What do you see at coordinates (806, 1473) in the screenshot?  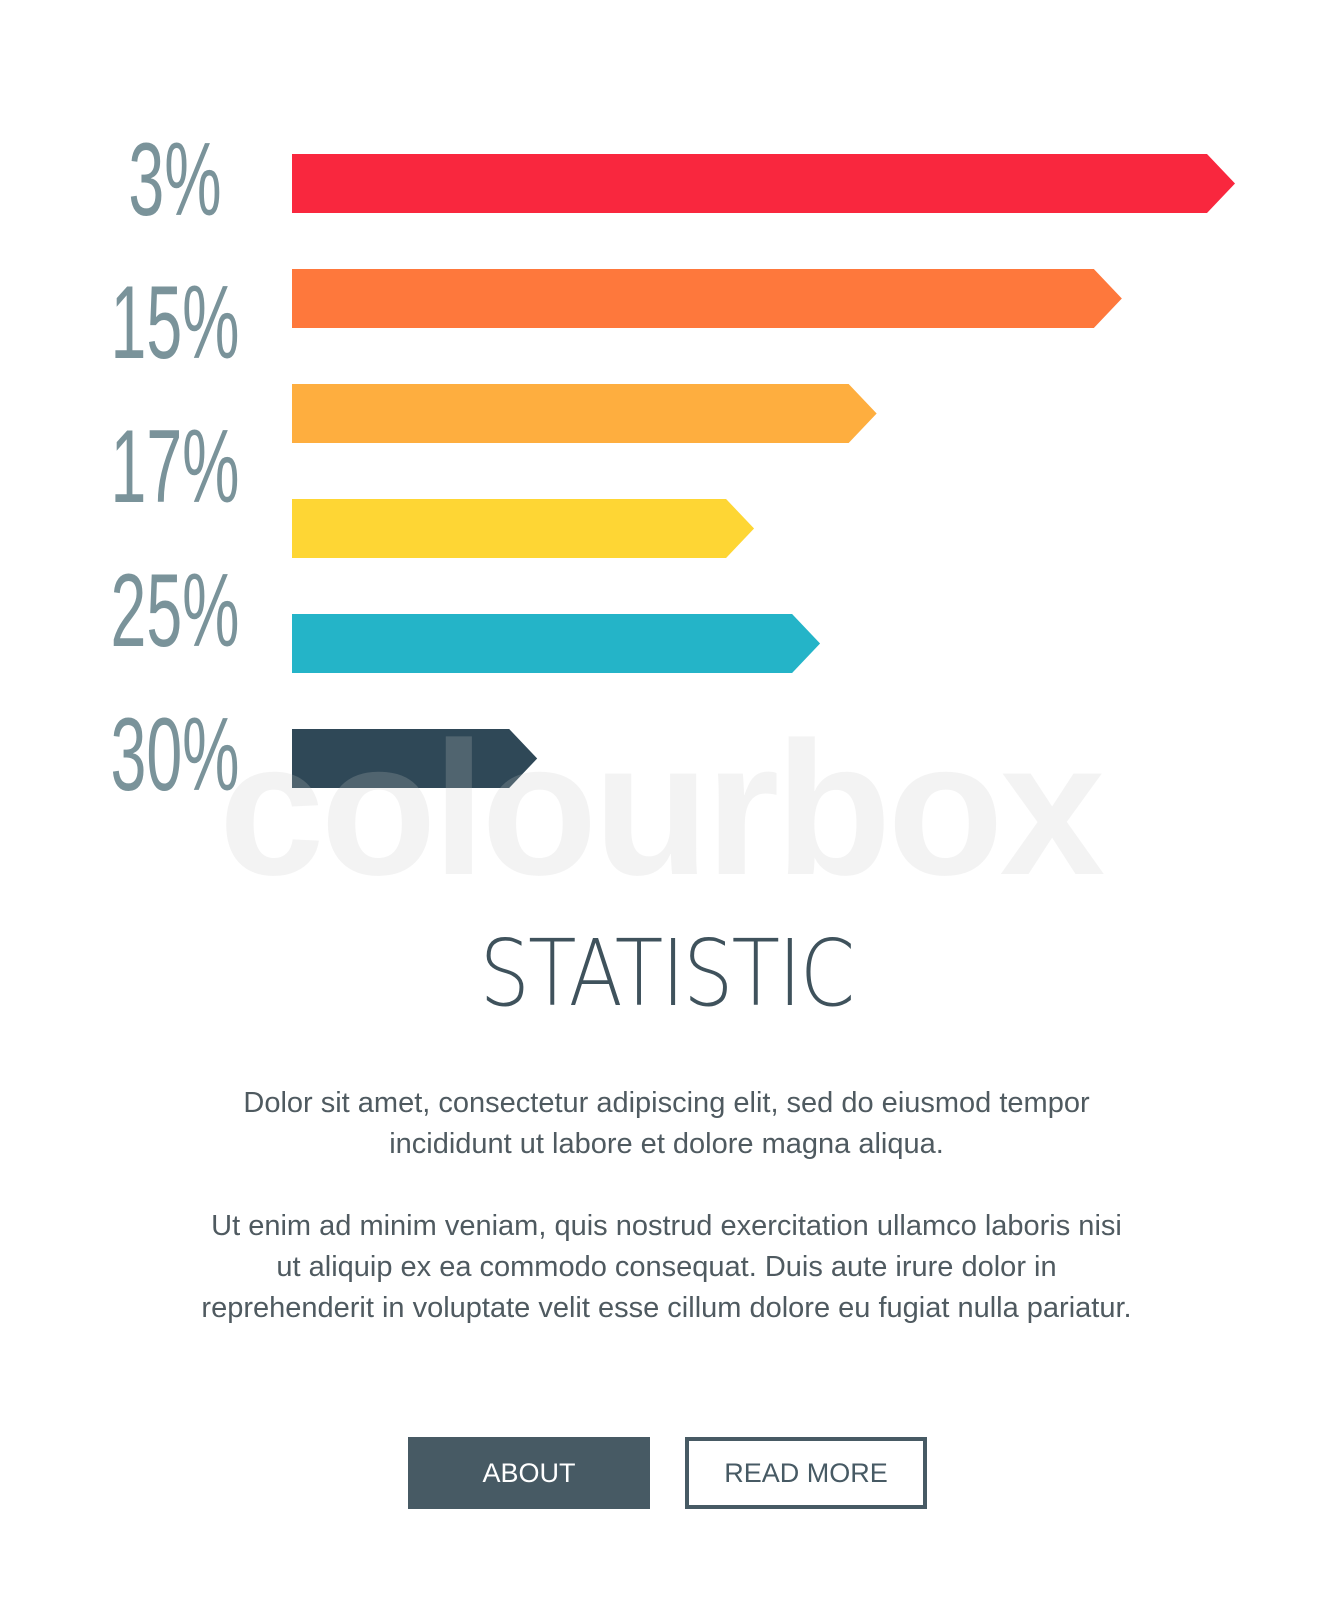 I see `read-more-button: READ MORE` at bounding box center [806, 1473].